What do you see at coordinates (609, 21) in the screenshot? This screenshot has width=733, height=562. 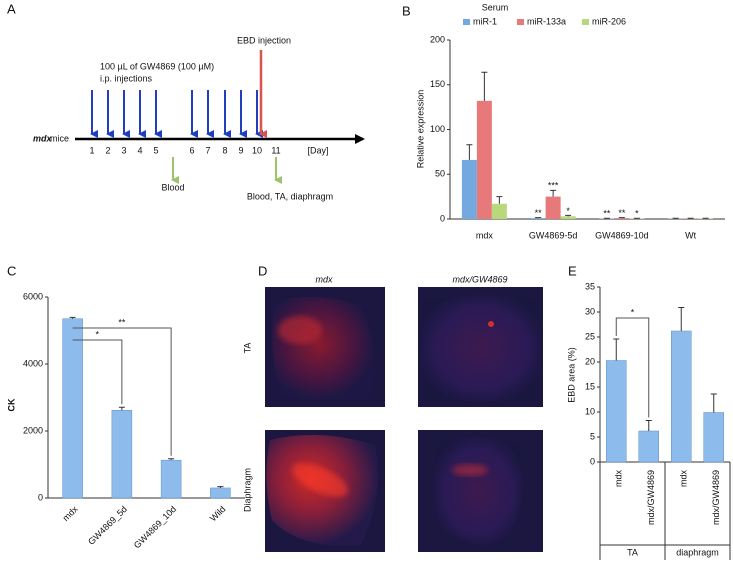 I see `legend-label: miR-206` at bounding box center [609, 21].